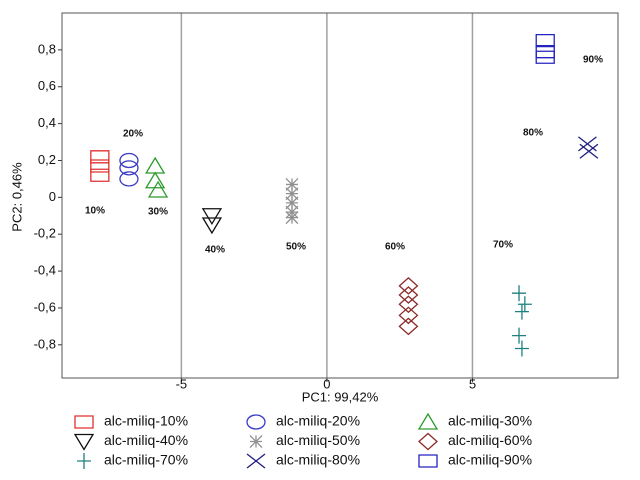  I want to click on x-tick-label: 0, so click(326, 383).